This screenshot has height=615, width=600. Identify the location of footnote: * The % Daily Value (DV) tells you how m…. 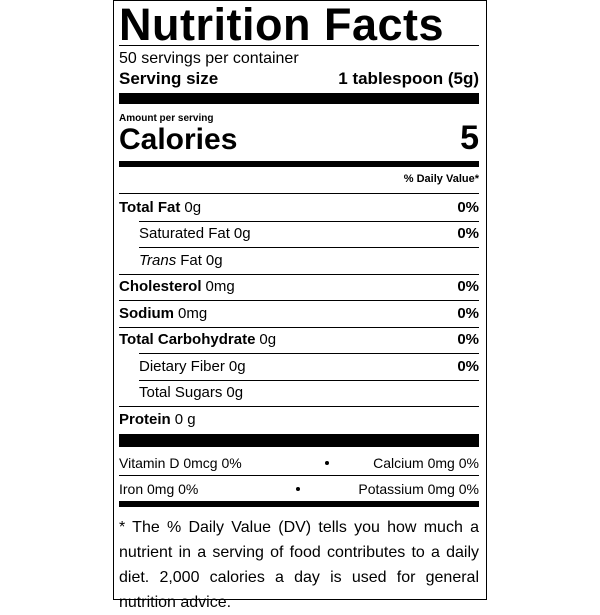
(299, 565).